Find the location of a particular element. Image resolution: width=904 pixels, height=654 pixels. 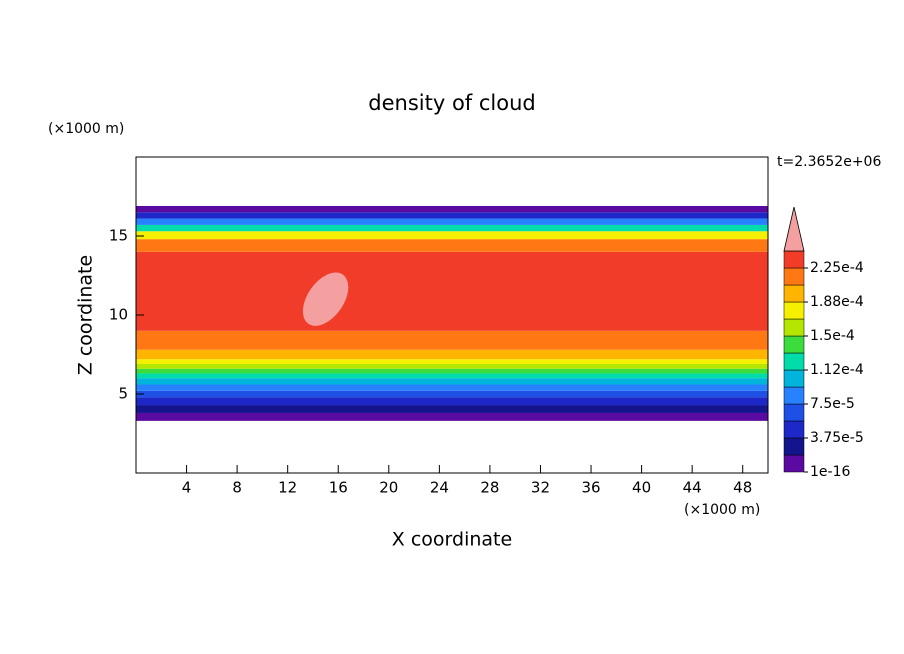

x-tick-label: 32 is located at coordinates (540, 488).